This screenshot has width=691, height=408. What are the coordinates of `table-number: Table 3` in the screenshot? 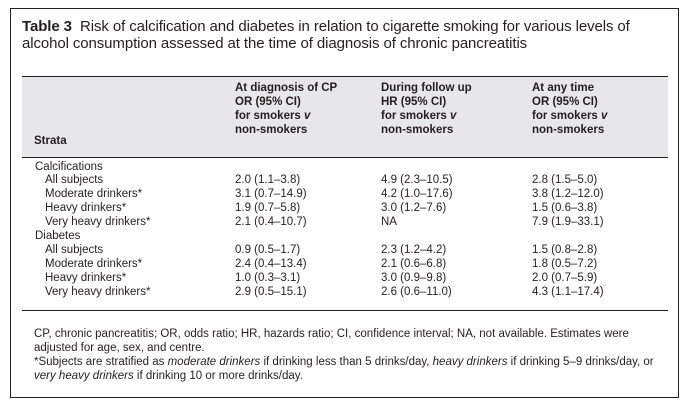 It's located at (47, 26).